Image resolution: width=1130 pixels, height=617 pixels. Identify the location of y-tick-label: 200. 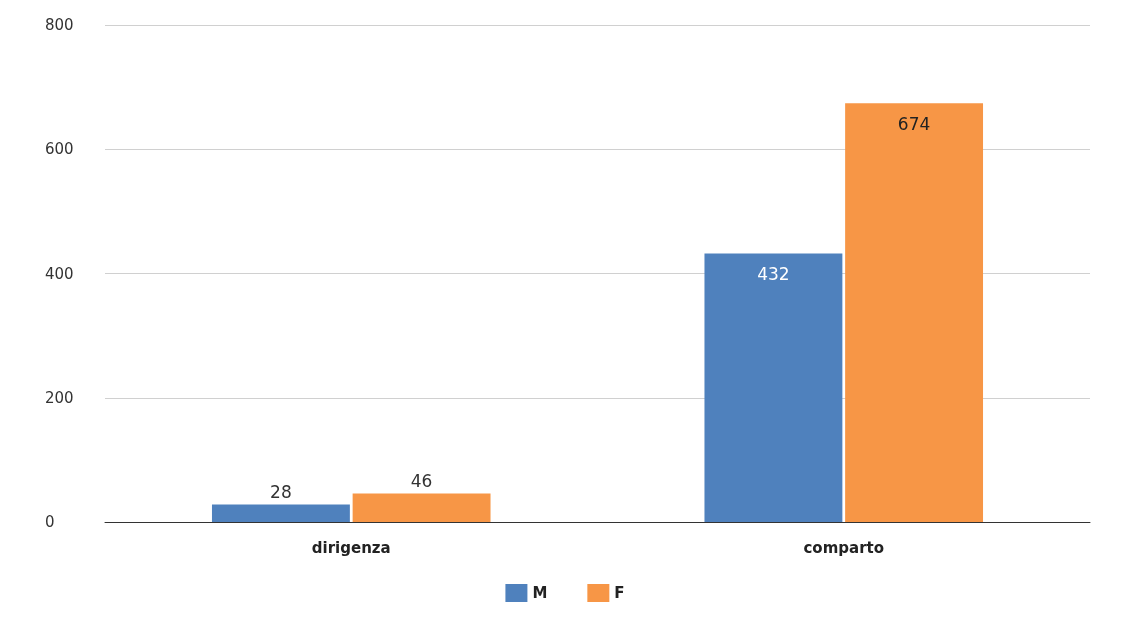
(59, 397).